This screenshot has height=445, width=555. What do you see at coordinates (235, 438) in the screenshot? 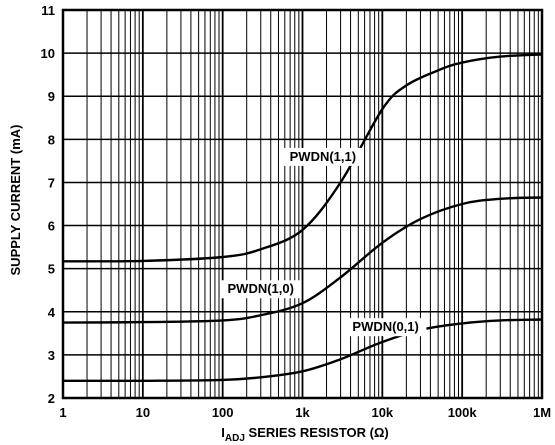
I see `x-axis-label-subscript: ADJ` at bounding box center [235, 438].